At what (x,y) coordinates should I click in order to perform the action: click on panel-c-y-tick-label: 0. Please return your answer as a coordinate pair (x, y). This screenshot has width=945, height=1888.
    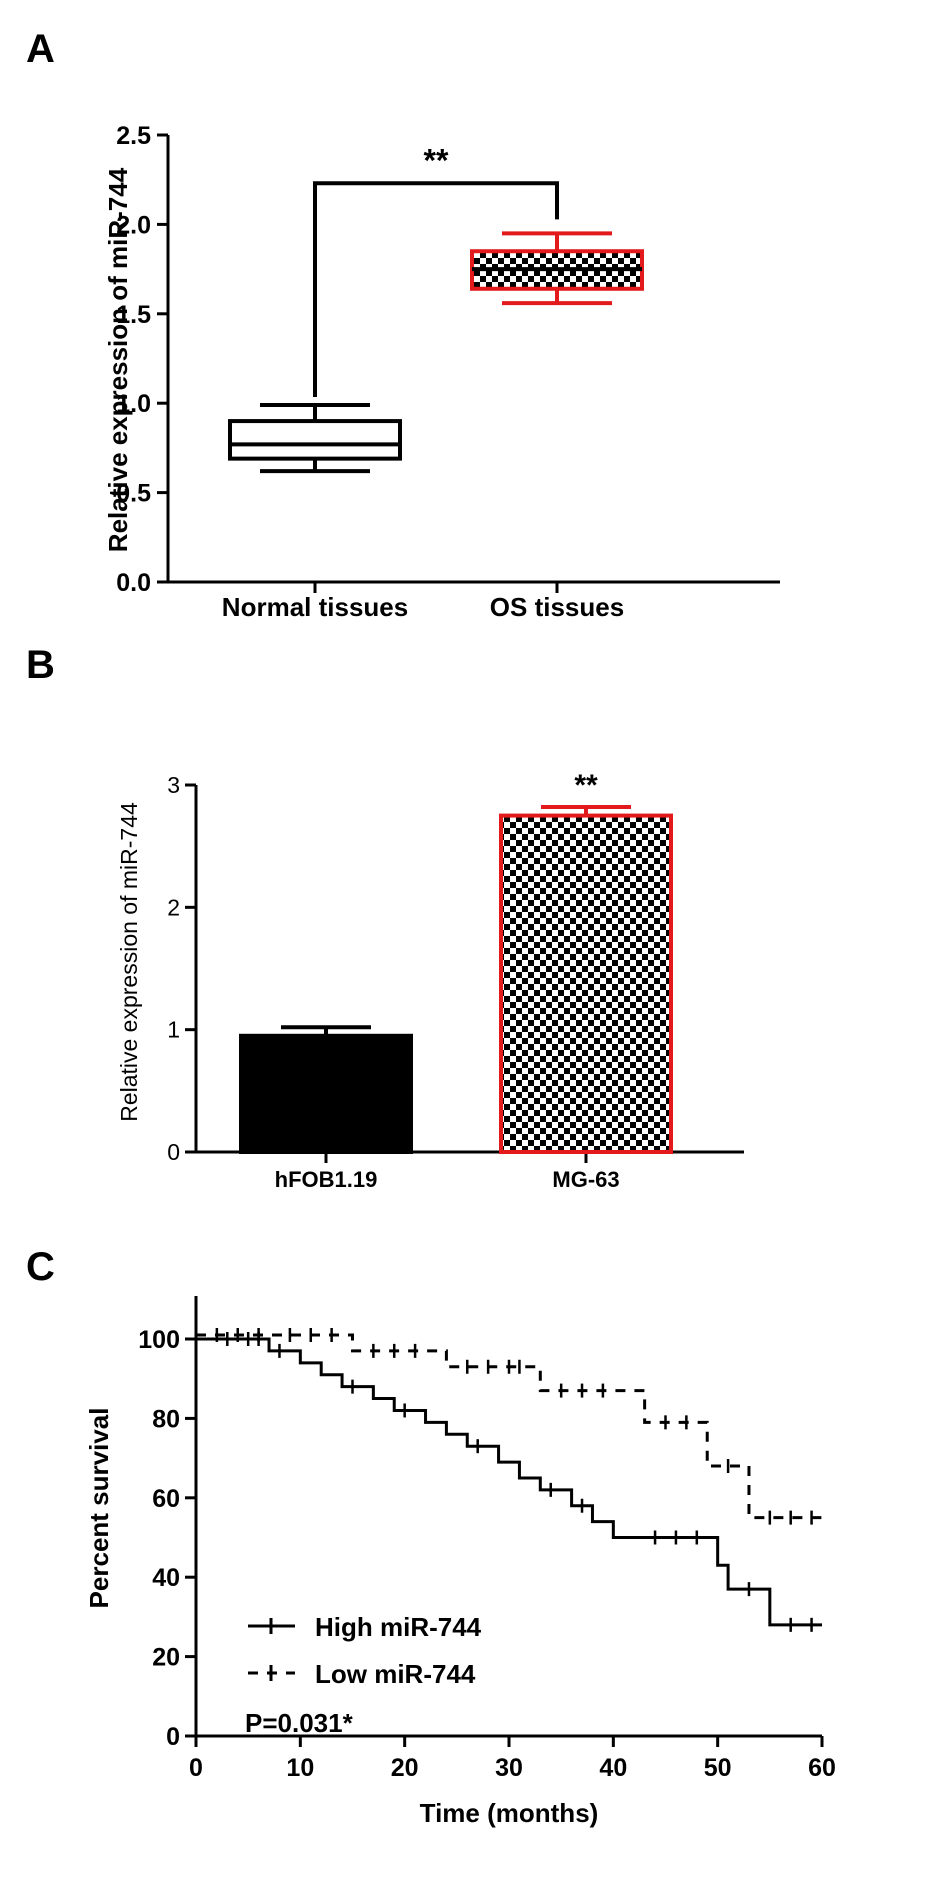
    Looking at the image, I should click on (173, 1737).